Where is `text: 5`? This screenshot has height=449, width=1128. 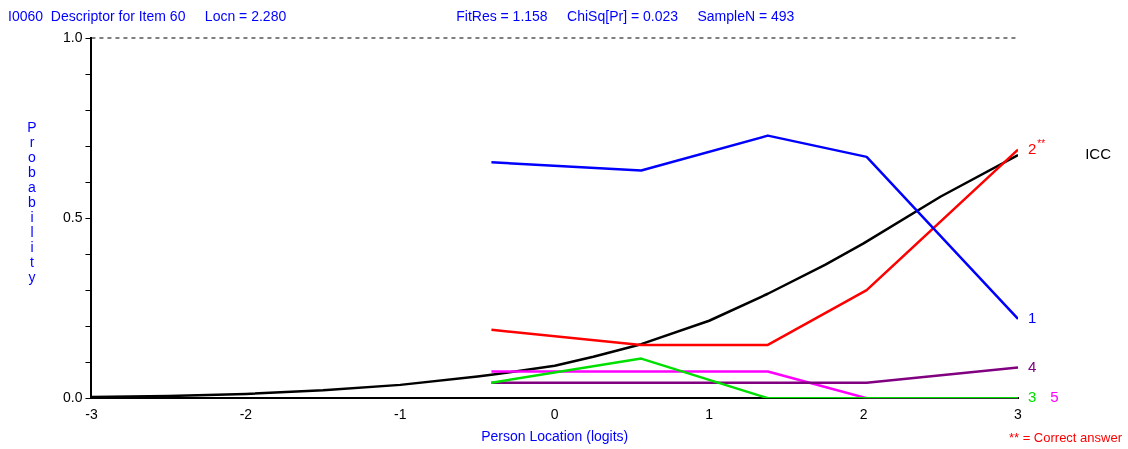
text: 5 is located at coordinates (1054, 397).